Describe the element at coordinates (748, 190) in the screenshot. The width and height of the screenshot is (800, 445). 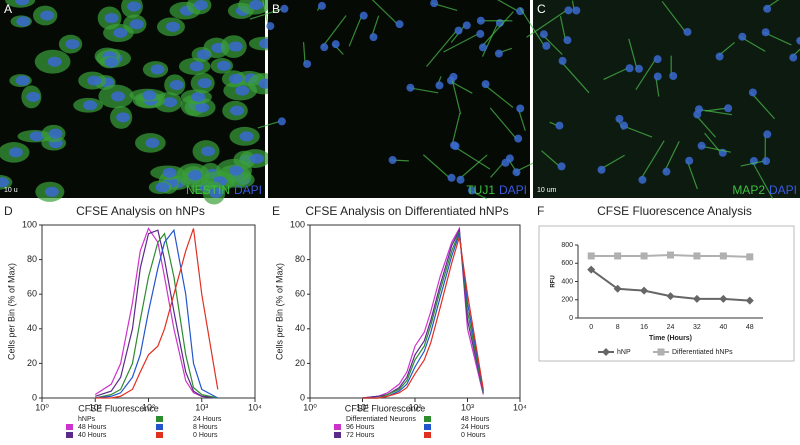
I see `stain-label: MAP2` at that location.